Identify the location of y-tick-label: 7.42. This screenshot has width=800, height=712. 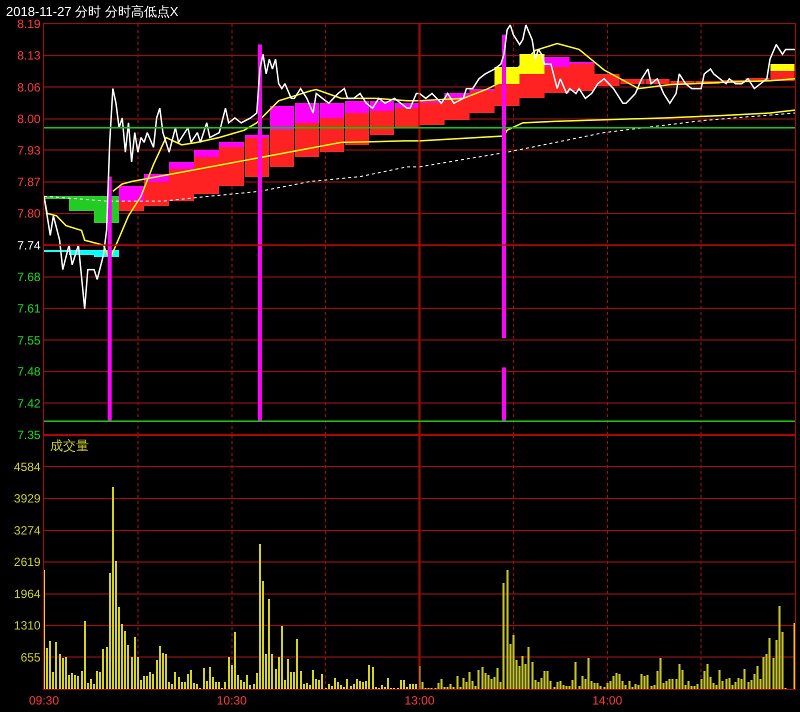
(29, 403).